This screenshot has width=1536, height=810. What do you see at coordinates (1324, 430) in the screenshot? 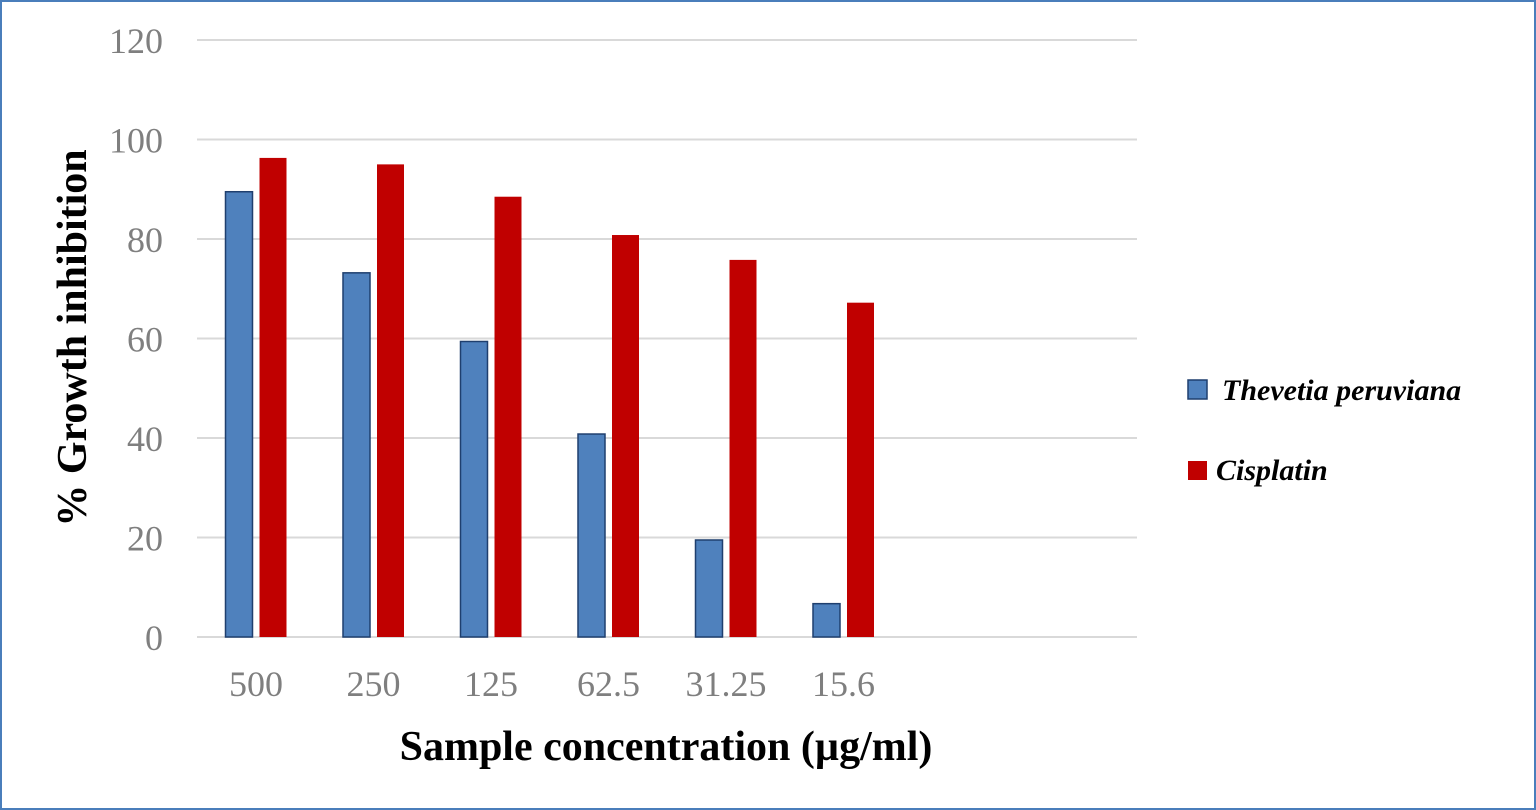
I see `legend: Thevetia peruviana Cisplatin` at bounding box center [1324, 430].